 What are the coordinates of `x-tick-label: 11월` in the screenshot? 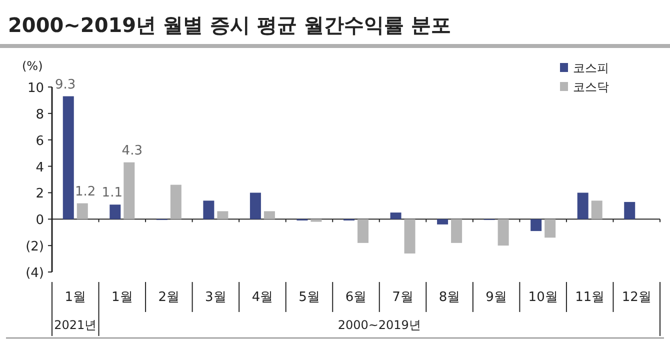 It's located at (590, 297).